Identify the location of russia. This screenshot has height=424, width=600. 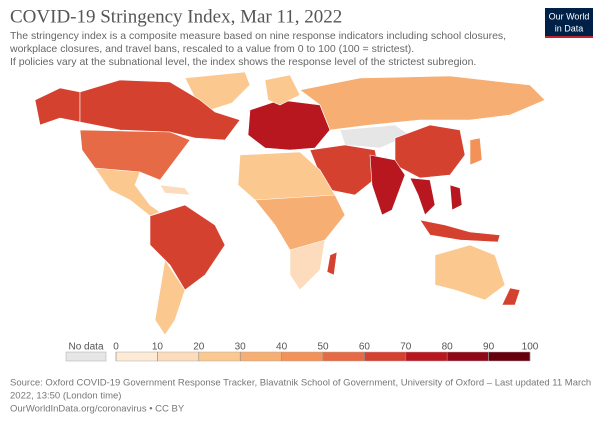
(422, 103).